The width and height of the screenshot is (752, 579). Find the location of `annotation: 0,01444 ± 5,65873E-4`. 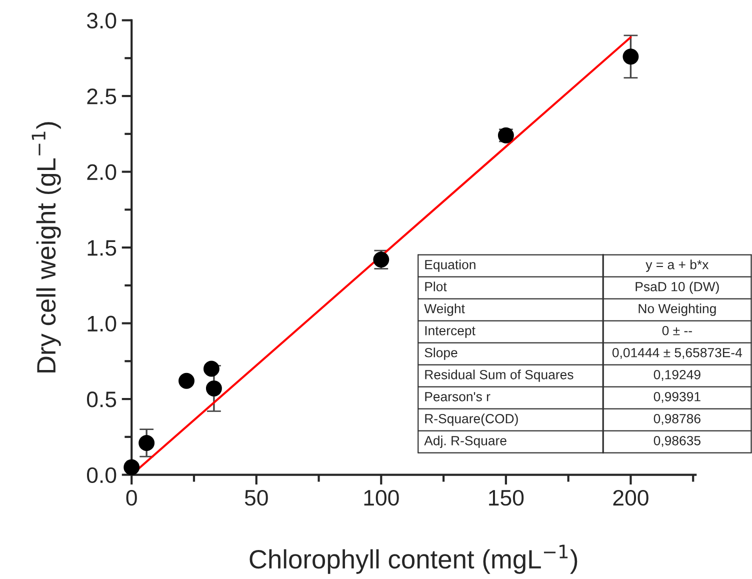

annotation: 0,01444 ± 5,65873E-4 is located at coordinates (677, 353).